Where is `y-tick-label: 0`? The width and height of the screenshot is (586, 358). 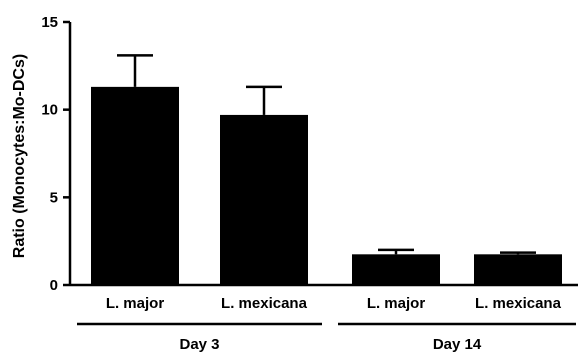
y-tick-label: 0 is located at coordinates (54, 285).